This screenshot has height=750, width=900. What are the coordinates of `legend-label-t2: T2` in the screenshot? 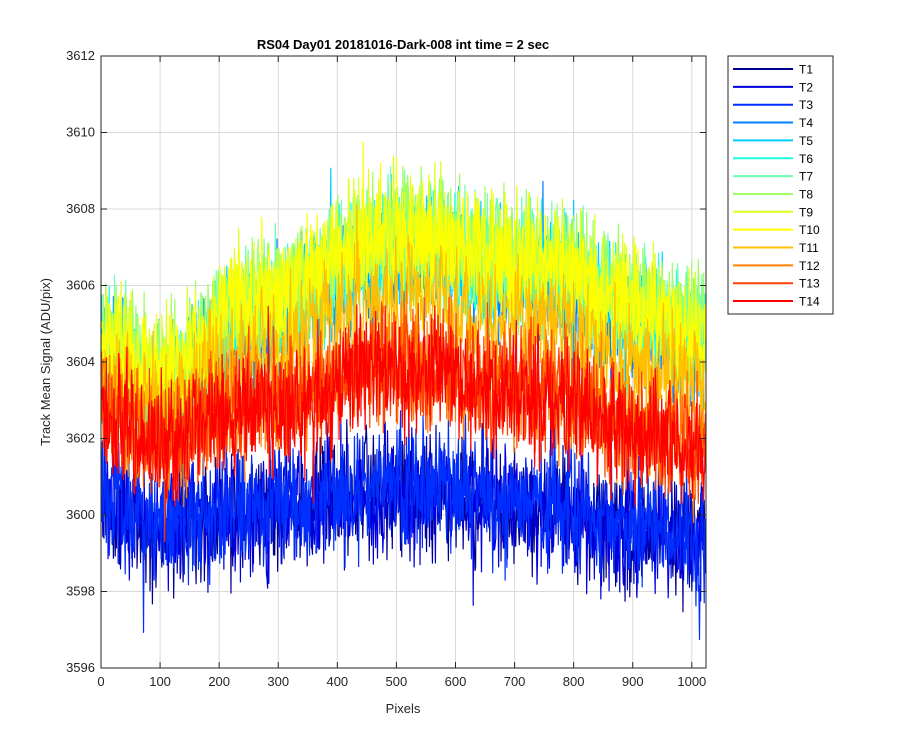 It's located at (806, 87).